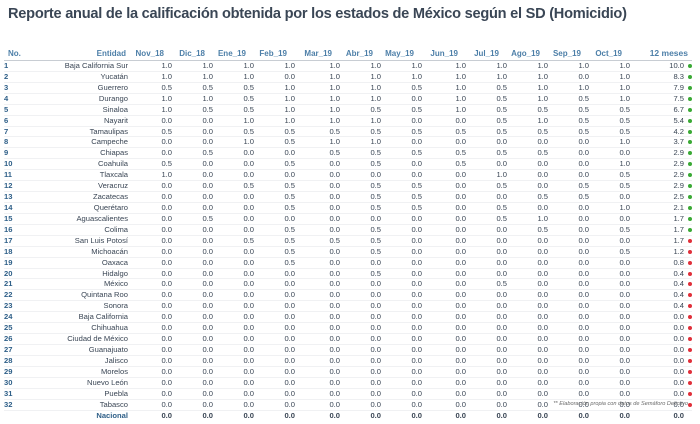  What do you see at coordinates (661, 306) in the screenshot?
I see `twelve-month-cell: 0.4` at bounding box center [661, 306].